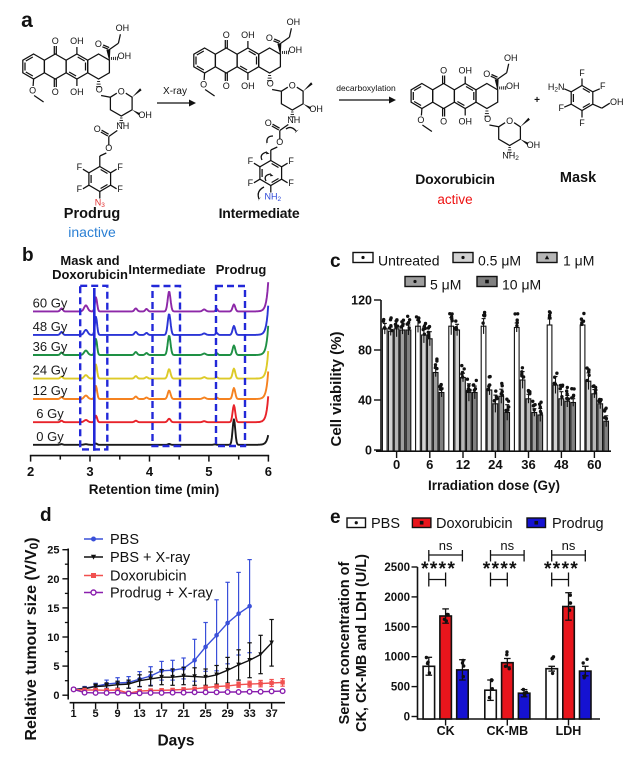 The height and width of the screenshot is (764, 639). What do you see at coordinates (385, 524) in the screenshot?
I see `svg-text: PBS` at bounding box center [385, 524].